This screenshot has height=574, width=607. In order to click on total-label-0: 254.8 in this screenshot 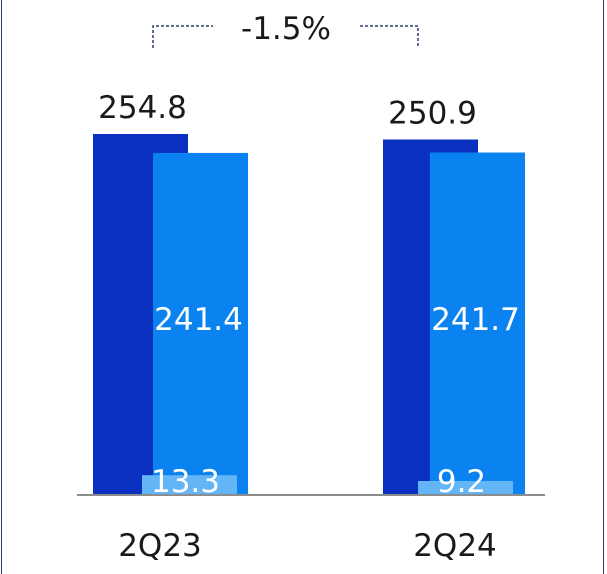, I will do `click(142, 108)`.